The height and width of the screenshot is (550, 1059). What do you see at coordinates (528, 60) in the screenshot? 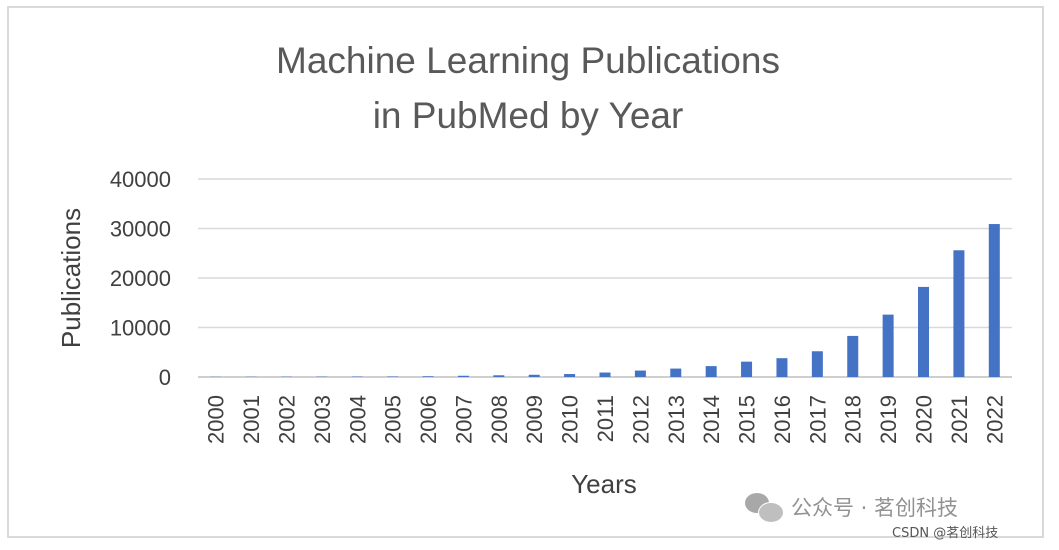
I see `chart-title-line-1: Machine Learning Publications` at bounding box center [528, 60].